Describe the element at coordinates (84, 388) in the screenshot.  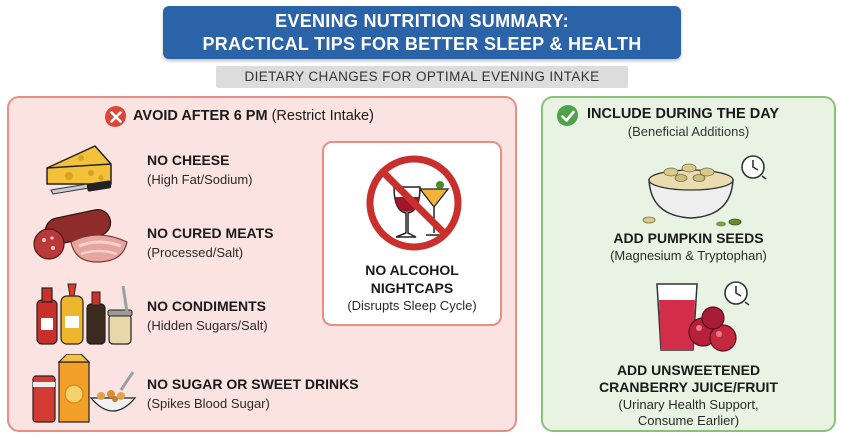
I see `sweet-drinks-icon` at that location.